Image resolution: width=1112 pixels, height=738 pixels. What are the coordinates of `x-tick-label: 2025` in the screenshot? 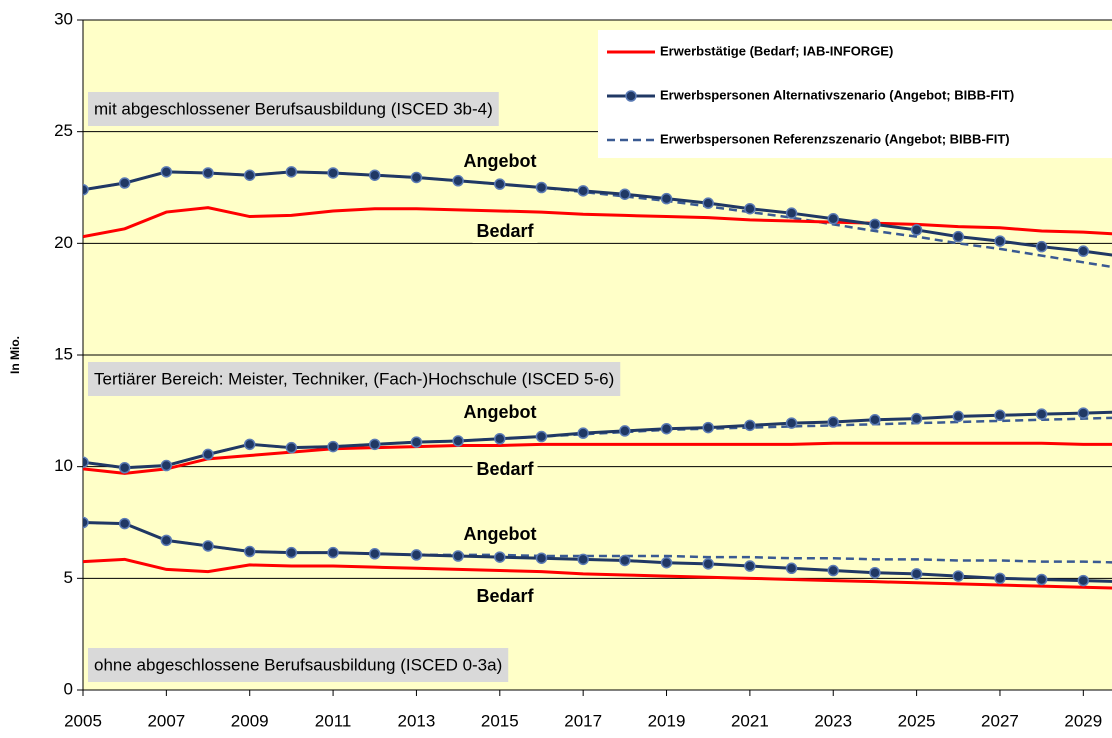 It's located at (917, 720).